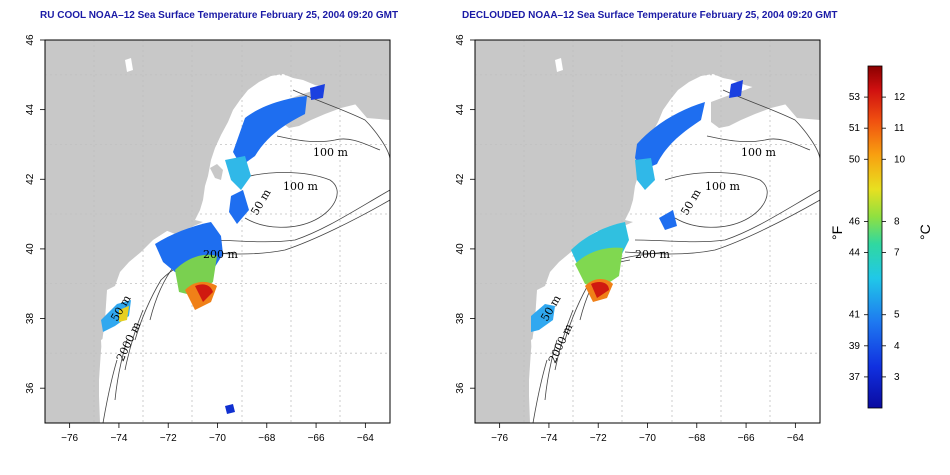 This screenshot has height=475, width=950. Describe the element at coordinates (875, 237) in the screenshot. I see `colorbar-gradient` at that location.